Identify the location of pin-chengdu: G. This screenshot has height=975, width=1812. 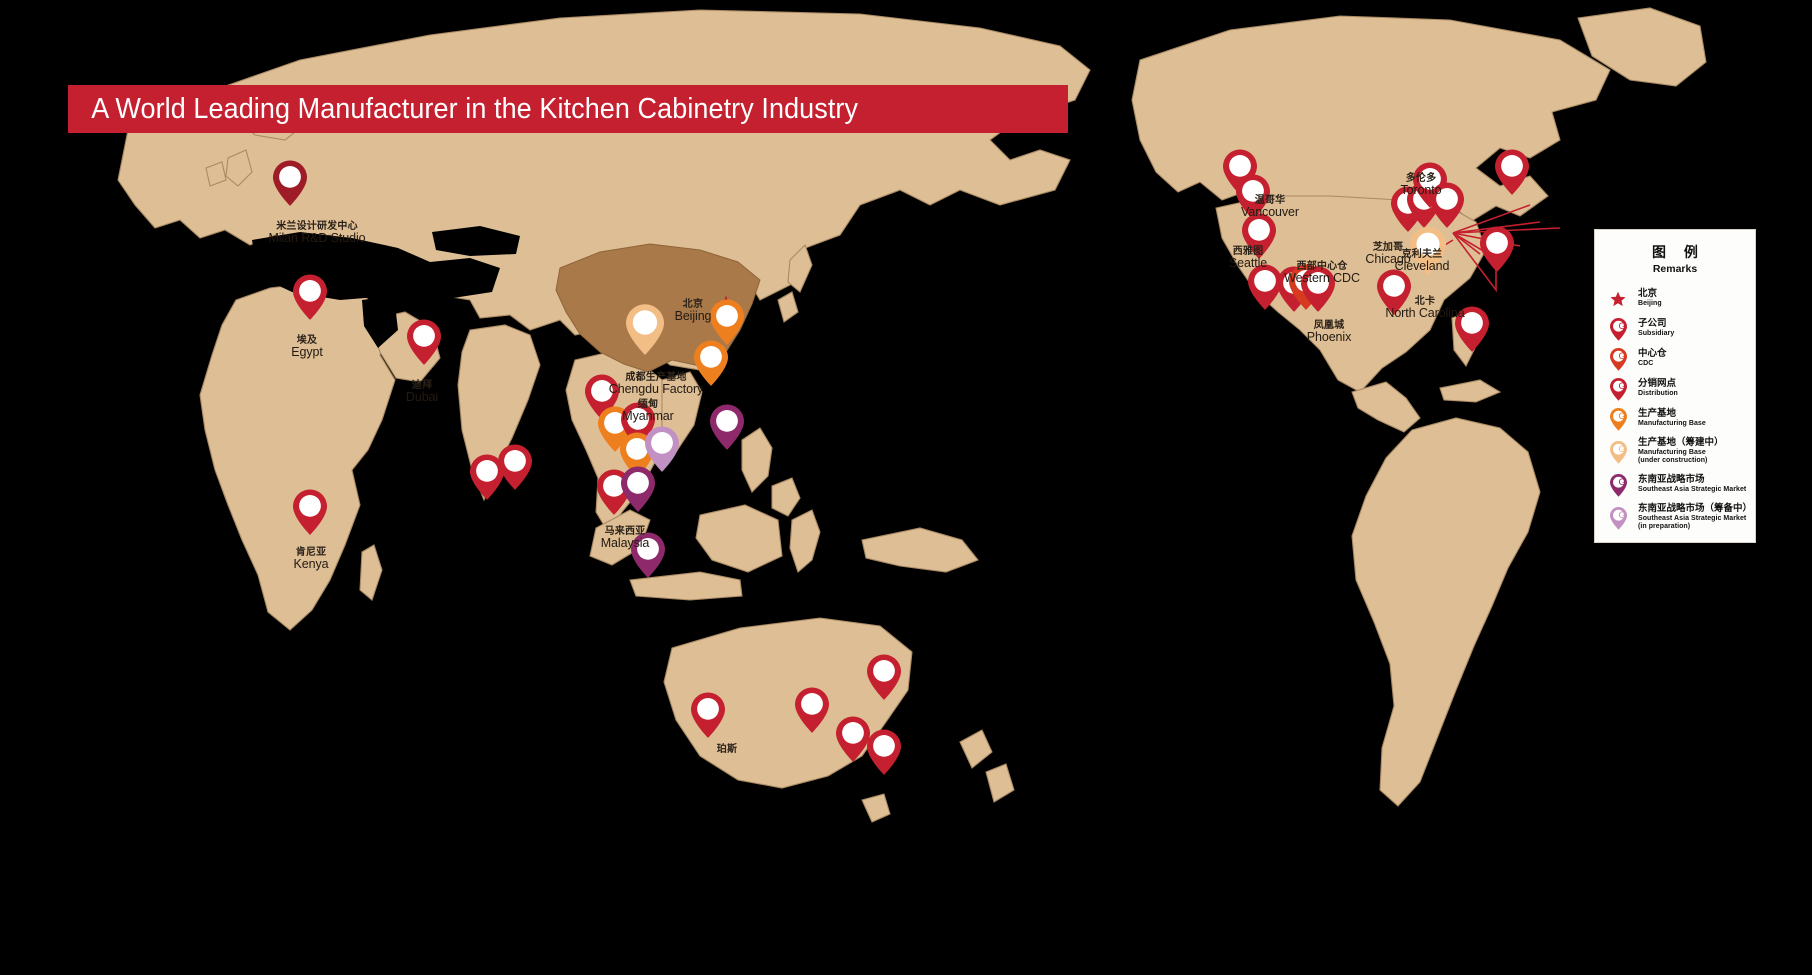
(645, 329).